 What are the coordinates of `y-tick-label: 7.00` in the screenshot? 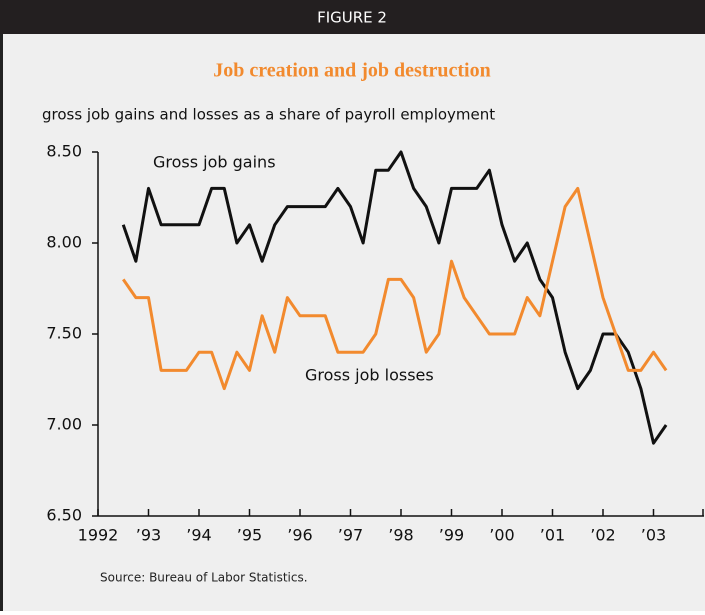 It's located at (64, 424).